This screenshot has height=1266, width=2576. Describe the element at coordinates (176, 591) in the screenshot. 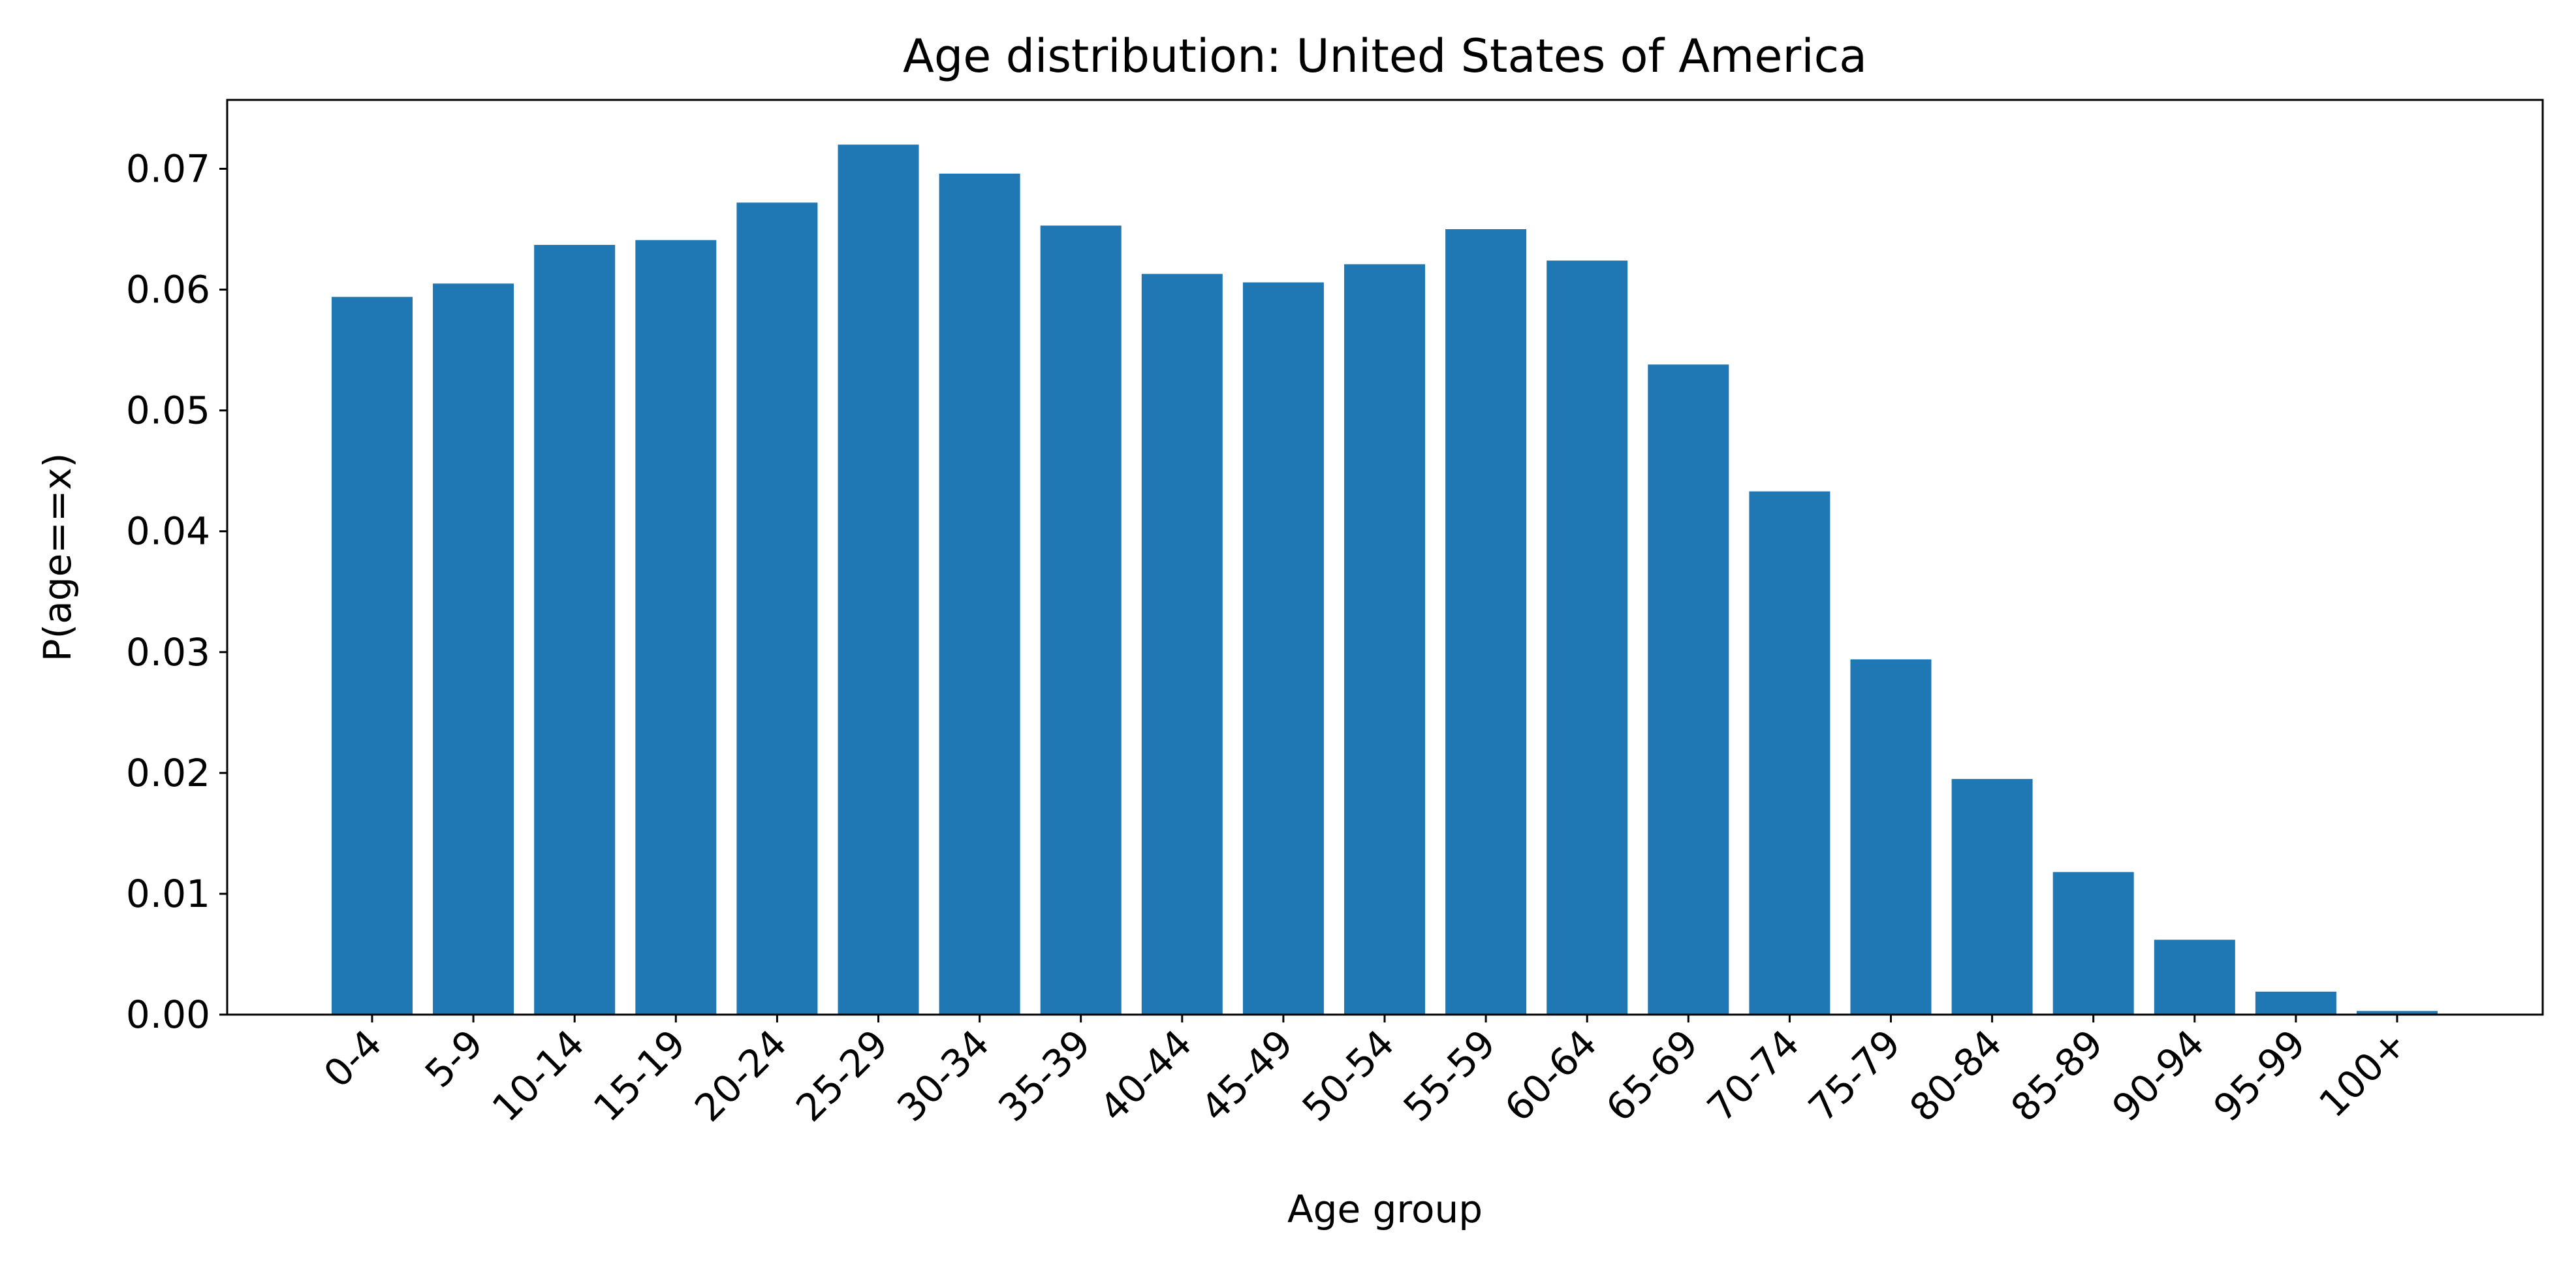

I see `y-axis-ticks: 0.00 0.01 0.02 0.03 0.04 0.05 0.06 0.07` at that location.